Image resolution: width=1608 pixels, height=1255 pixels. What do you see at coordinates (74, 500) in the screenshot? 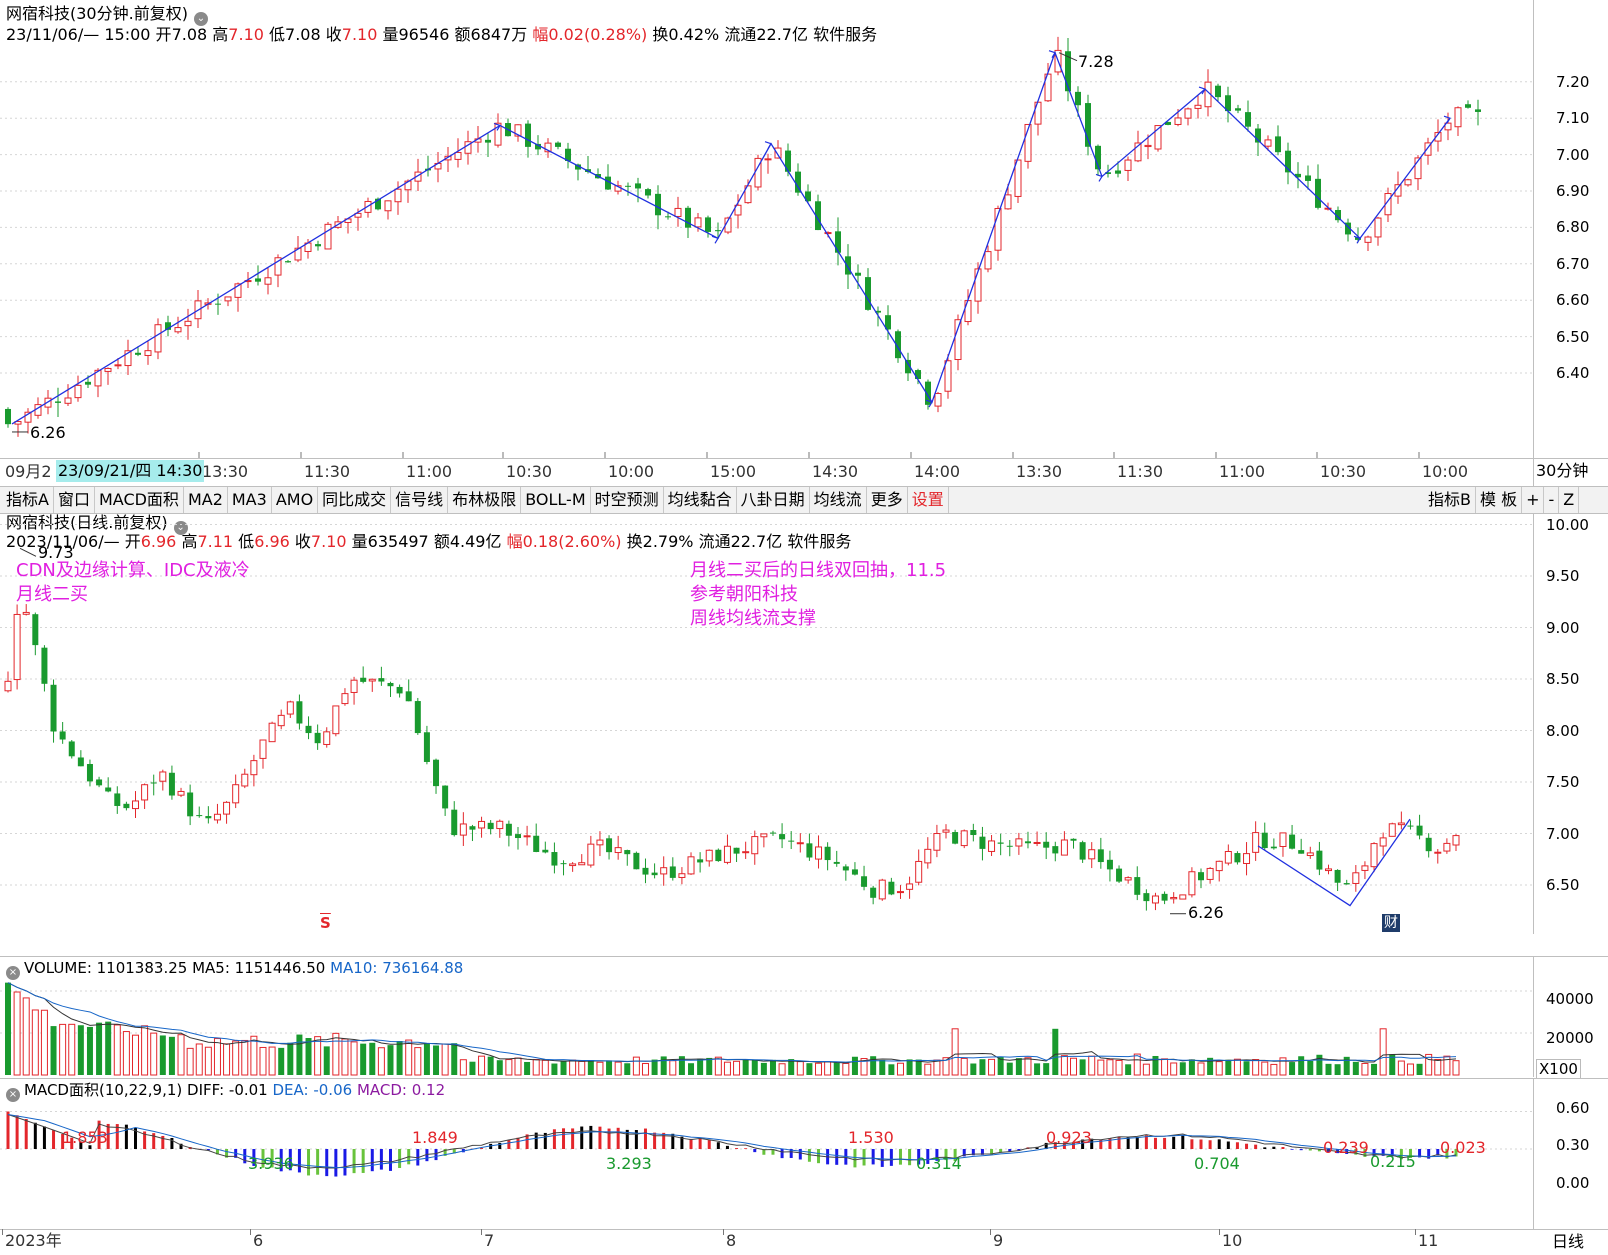
I see `toolbar-btn-1: 窗口` at bounding box center [74, 500].